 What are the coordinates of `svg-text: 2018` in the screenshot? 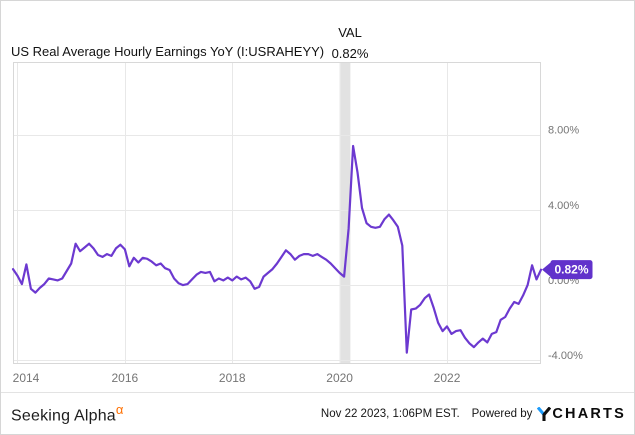 It's located at (232, 378).